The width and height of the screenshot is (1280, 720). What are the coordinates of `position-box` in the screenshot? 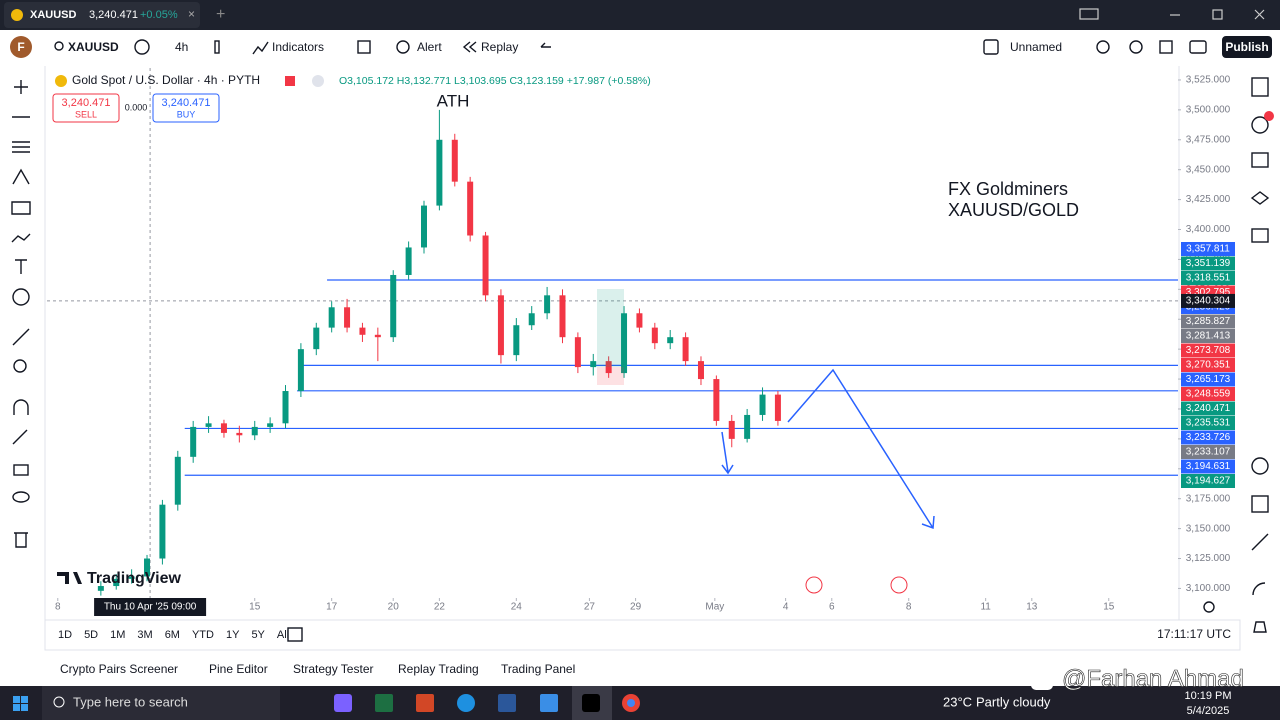 It's located at (610, 328).